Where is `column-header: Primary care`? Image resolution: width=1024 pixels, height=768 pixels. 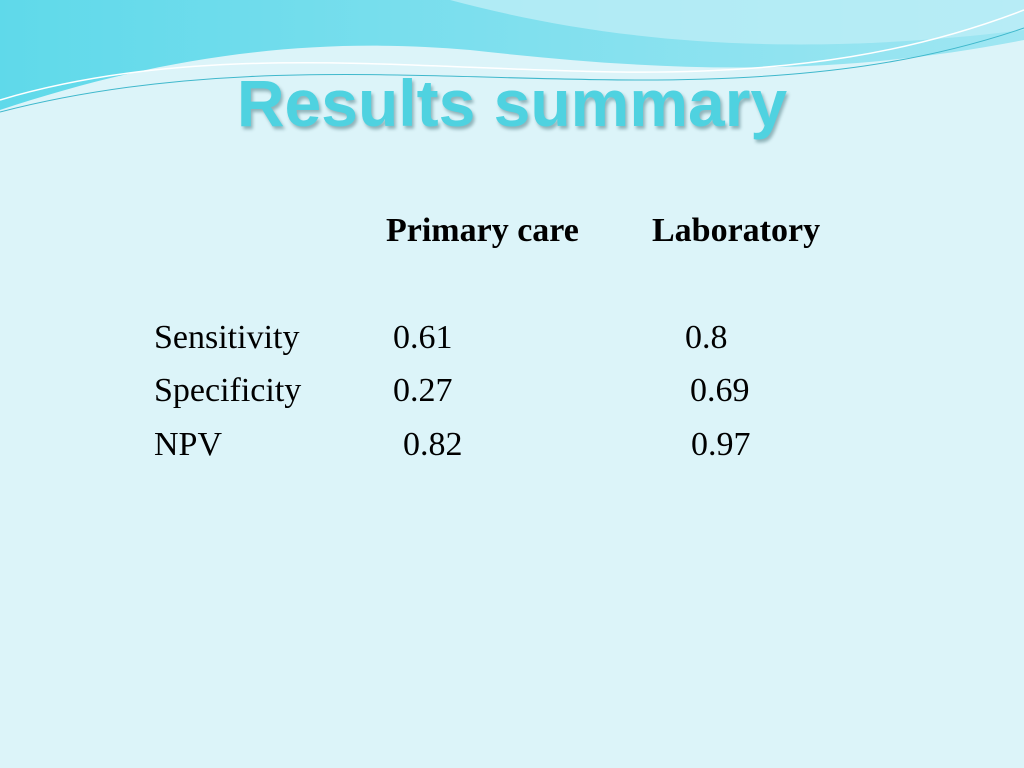
column-header: Primary care is located at coordinates (482, 230).